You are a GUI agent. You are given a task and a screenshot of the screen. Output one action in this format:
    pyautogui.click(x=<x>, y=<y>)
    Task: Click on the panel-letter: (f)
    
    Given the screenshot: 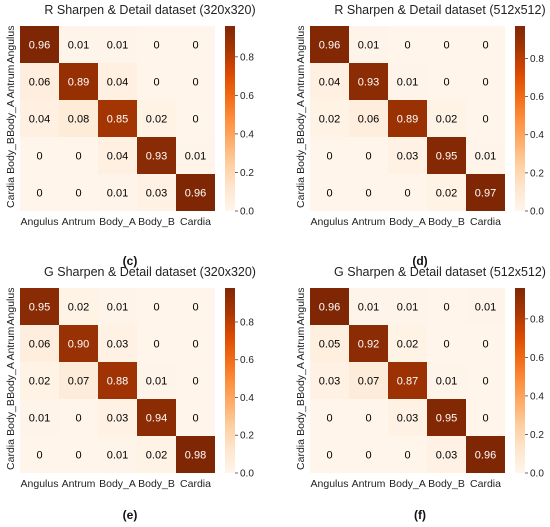 What is the action you would take?
    pyautogui.click(x=420, y=515)
    